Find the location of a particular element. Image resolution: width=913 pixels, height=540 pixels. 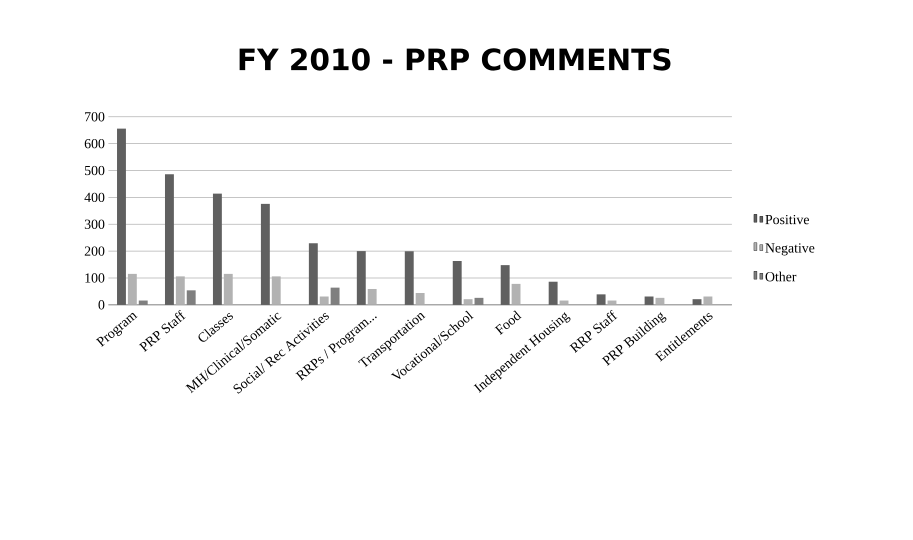

y-tick-label: 700 is located at coordinates (94, 117).